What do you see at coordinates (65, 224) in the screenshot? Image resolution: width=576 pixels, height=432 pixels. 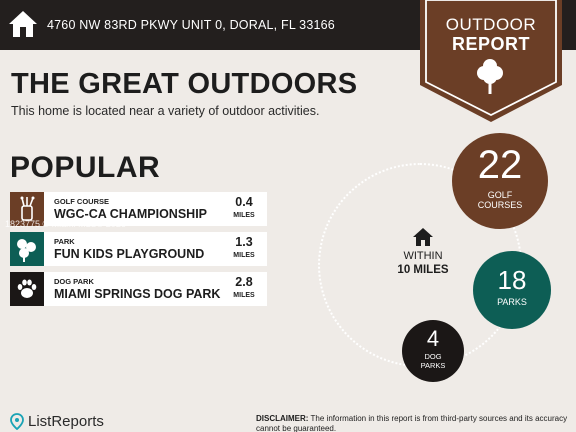 I see `mls-watermark: 1823775 © Miami MLS® 2026` at bounding box center [65, 224].